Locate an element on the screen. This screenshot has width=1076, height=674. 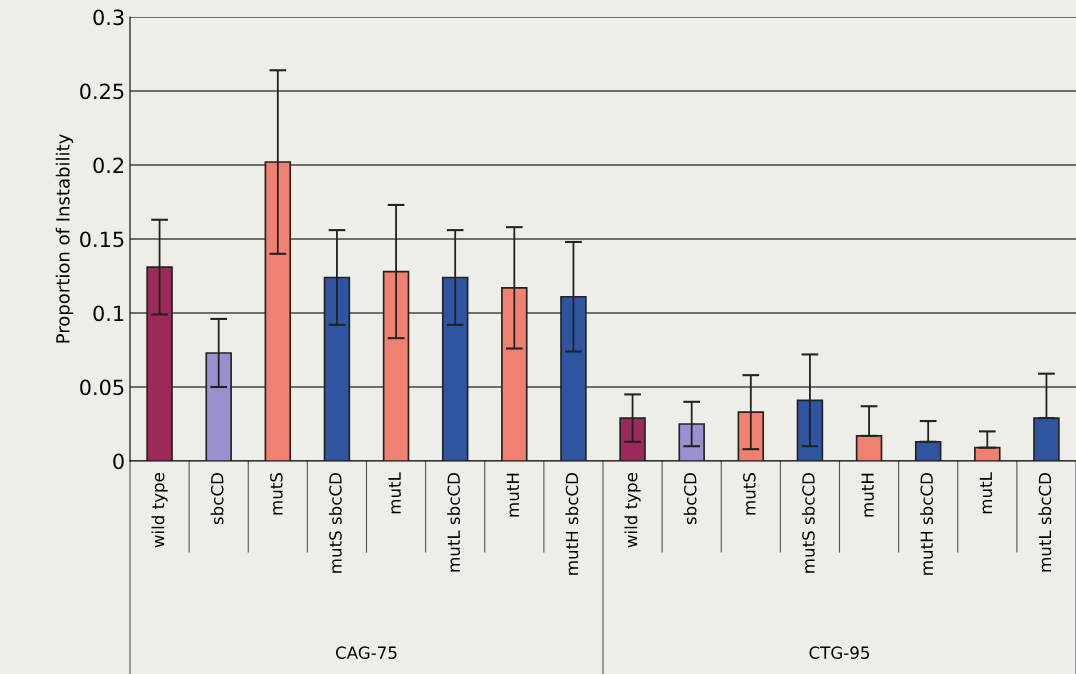
y-tick-label: 0.15 is located at coordinates (102, 239).